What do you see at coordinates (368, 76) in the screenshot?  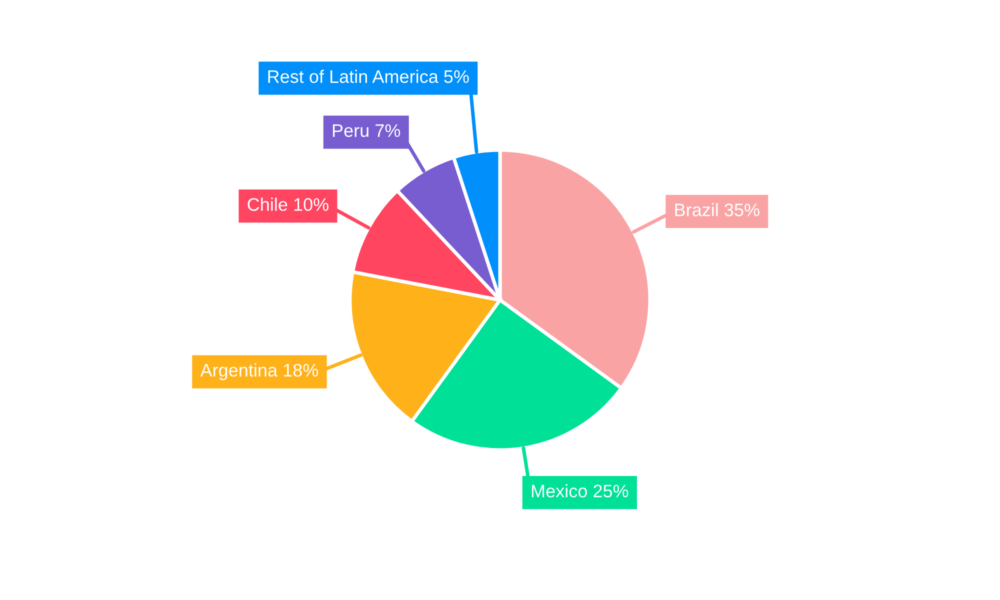 I see `slice-label: Rest of Latin America 5%` at bounding box center [368, 76].